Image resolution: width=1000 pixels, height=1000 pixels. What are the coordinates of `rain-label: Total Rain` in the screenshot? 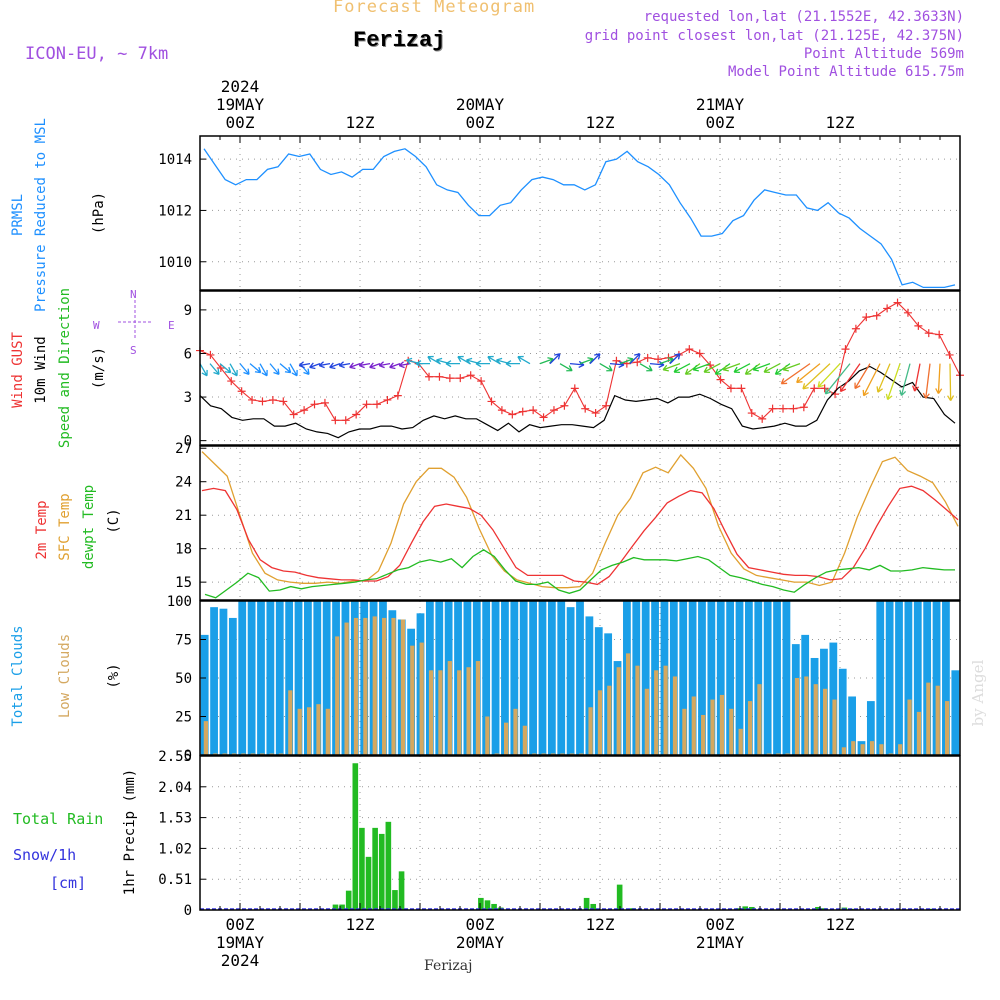 It's located at (58, 819).